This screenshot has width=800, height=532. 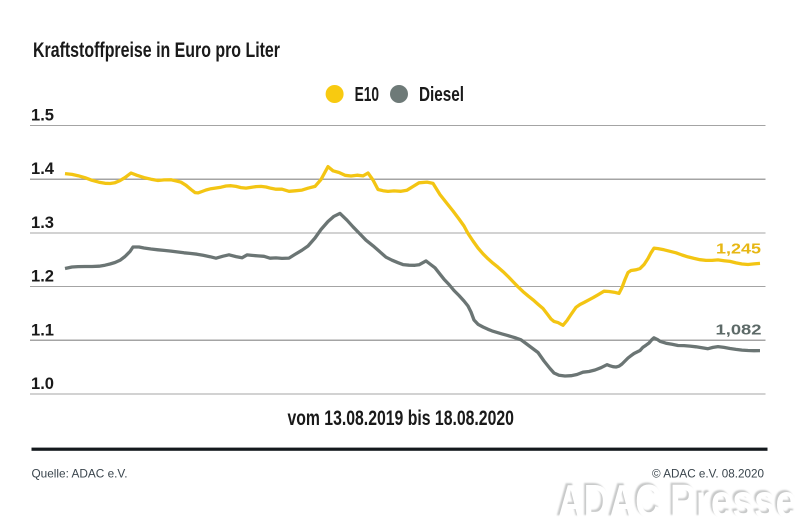 What do you see at coordinates (739, 330) in the screenshot?
I see `svg-text: 1,082` at bounding box center [739, 330].